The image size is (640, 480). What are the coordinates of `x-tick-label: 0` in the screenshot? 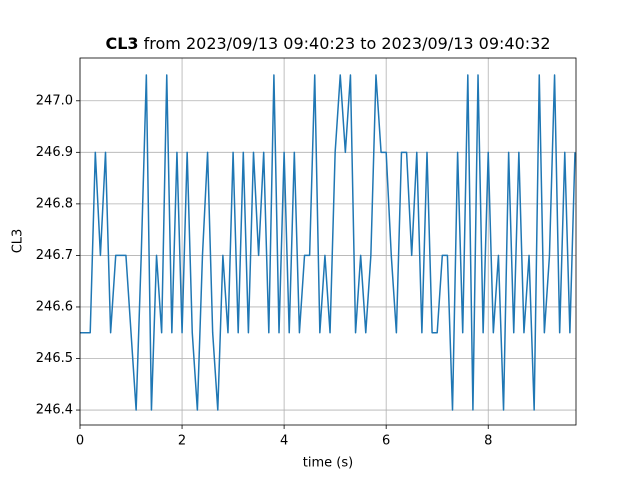 It's located at (80, 441).